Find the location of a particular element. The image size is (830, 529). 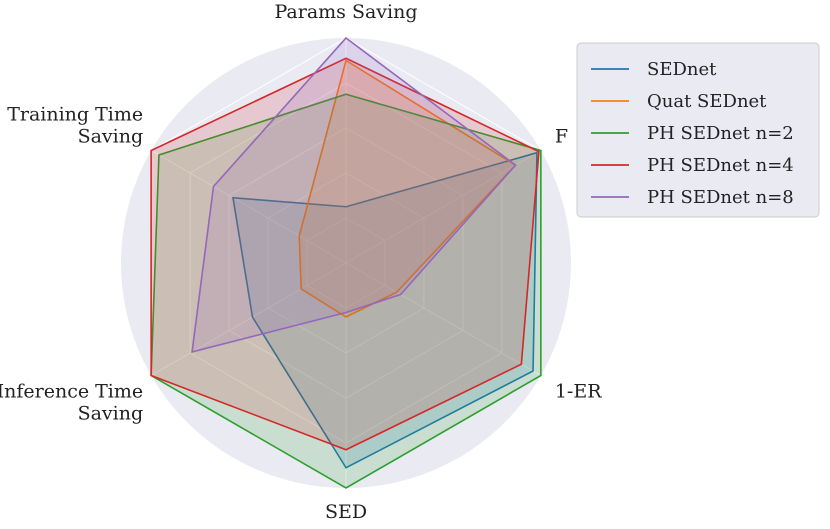

axis-label-1: Params Saving is located at coordinates (345, 12).